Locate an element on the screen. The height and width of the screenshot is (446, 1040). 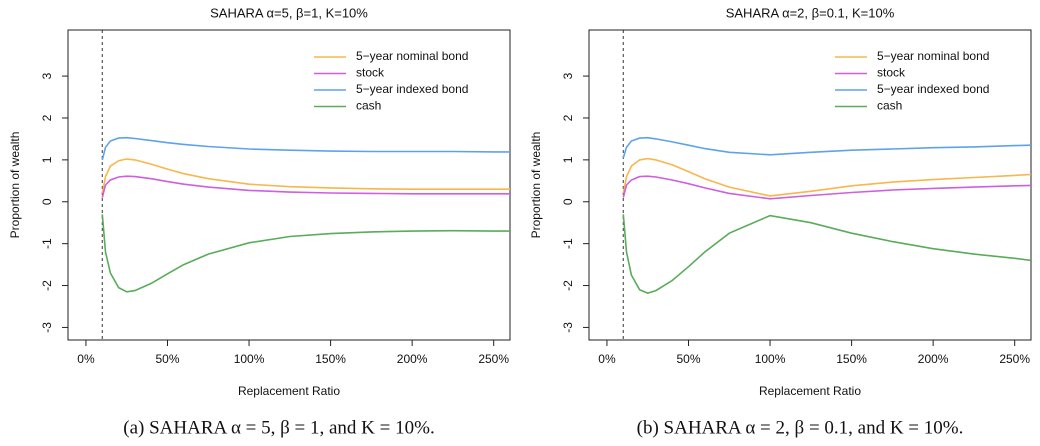
caption: (b) SAHARA α = 2, β = 0.1, and K = 10%. is located at coordinates (800, 427).